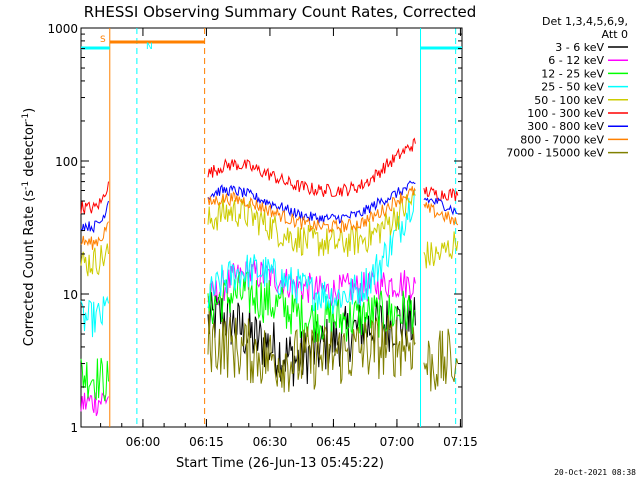 The image size is (640, 480). Describe the element at coordinates (576, 60) in the screenshot. I see `legend-label: 6 - 12 keV` at that location.